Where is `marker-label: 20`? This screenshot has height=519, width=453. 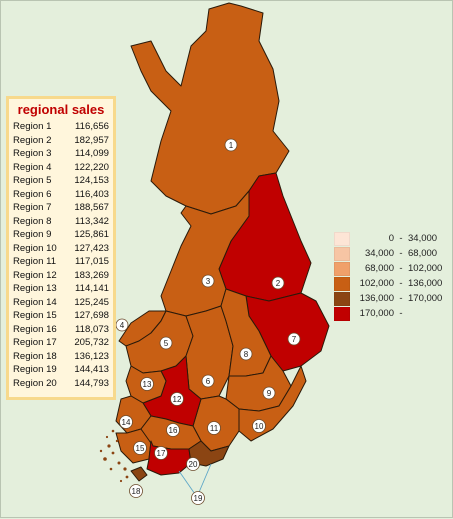
marker-label: 20 is located at coordinates (193, 464).